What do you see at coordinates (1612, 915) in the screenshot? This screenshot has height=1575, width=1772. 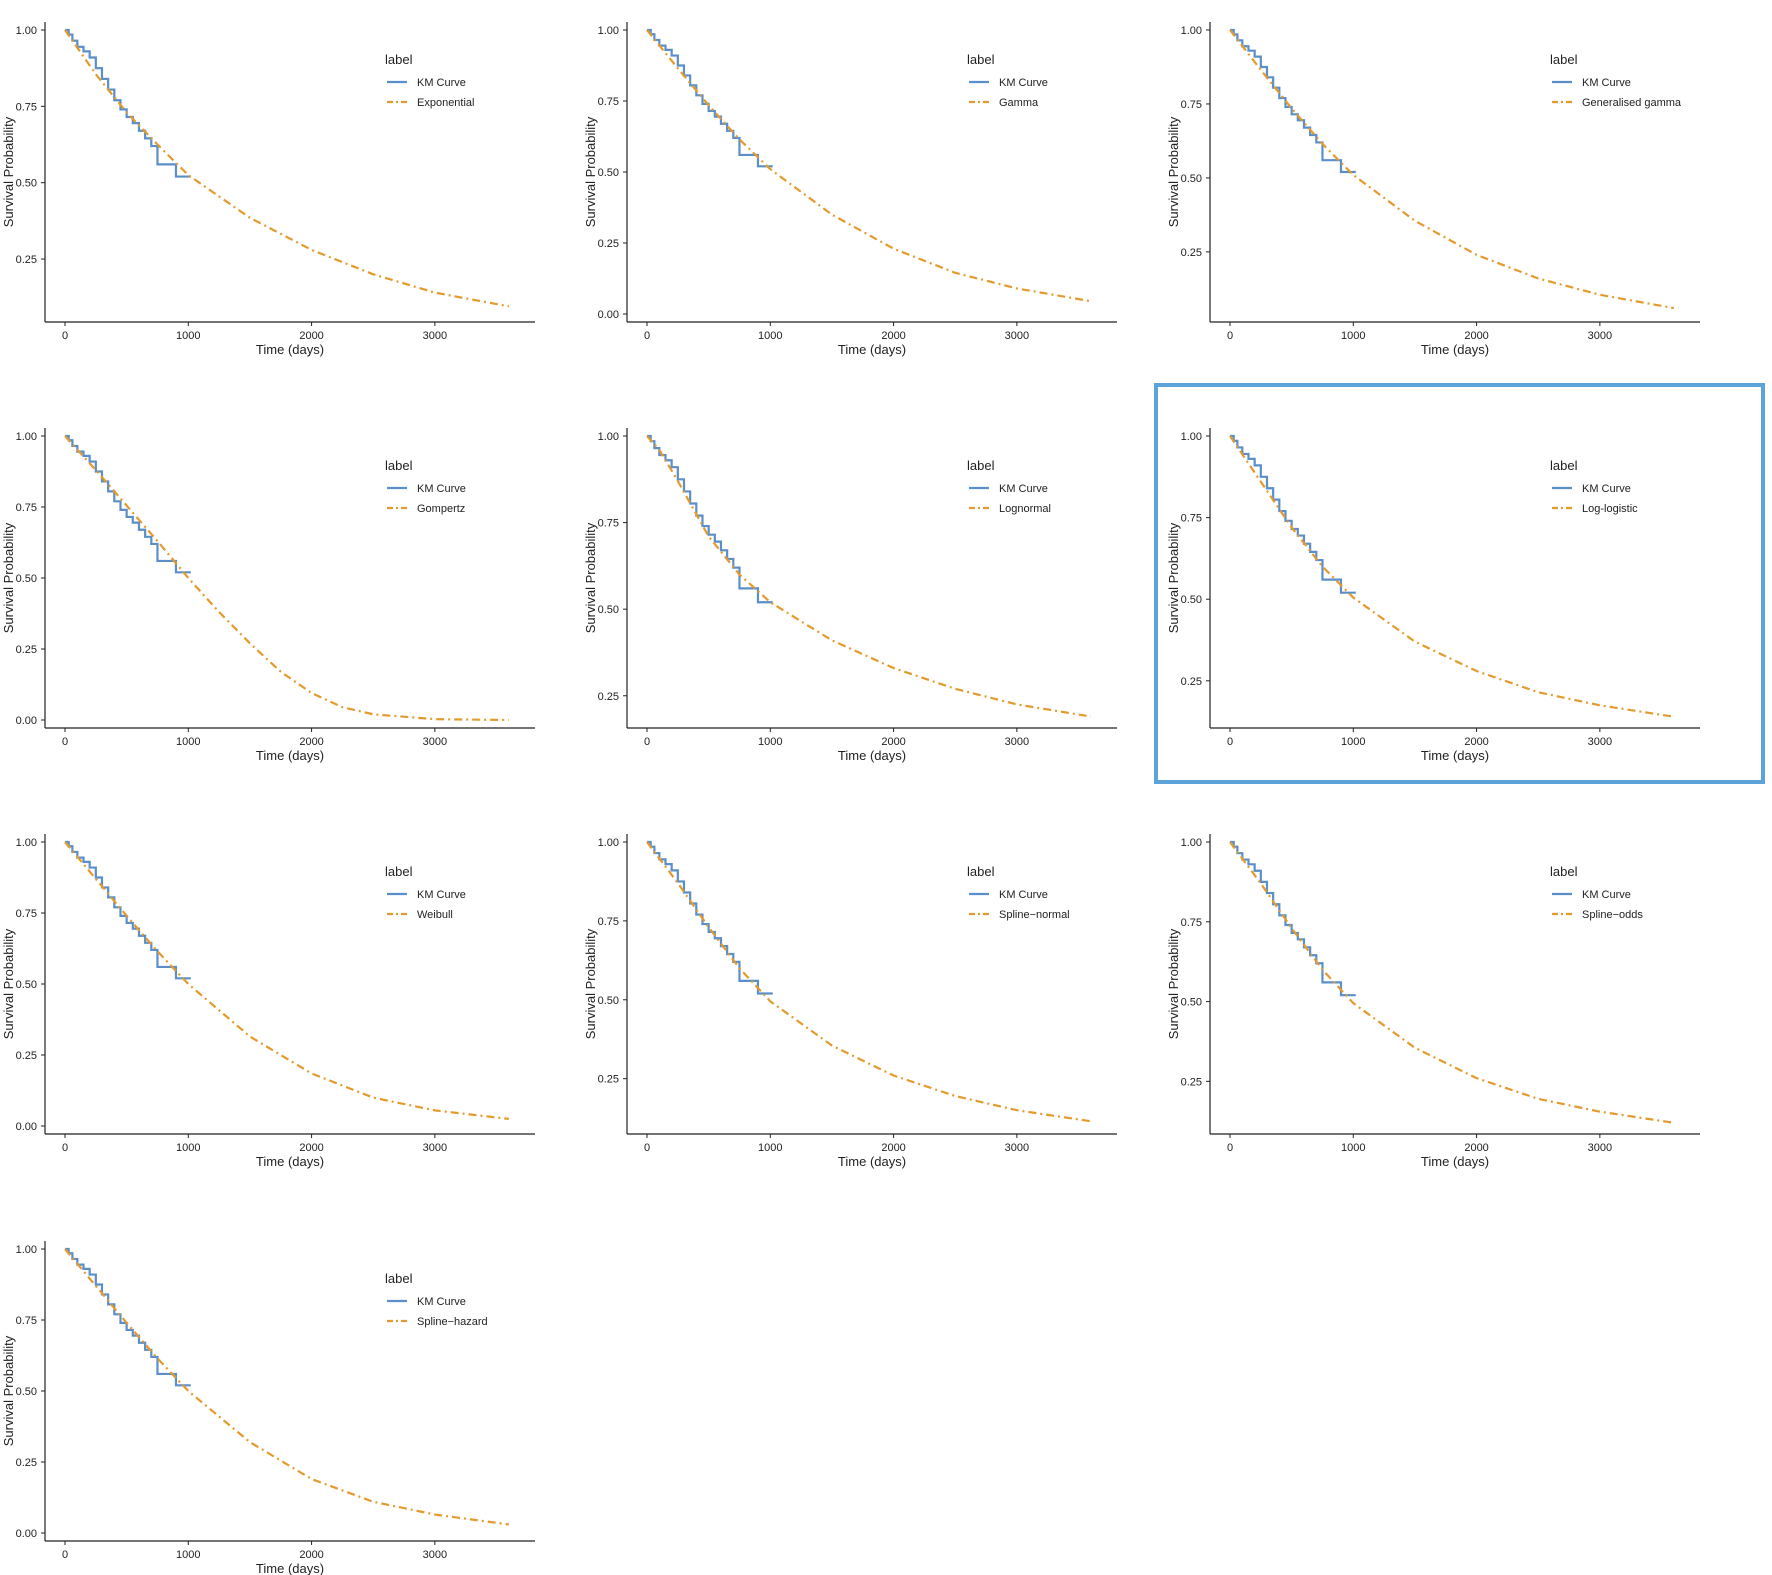 I see `legend-entry-label: Spline−odds` at bounding box center [1612, 915].